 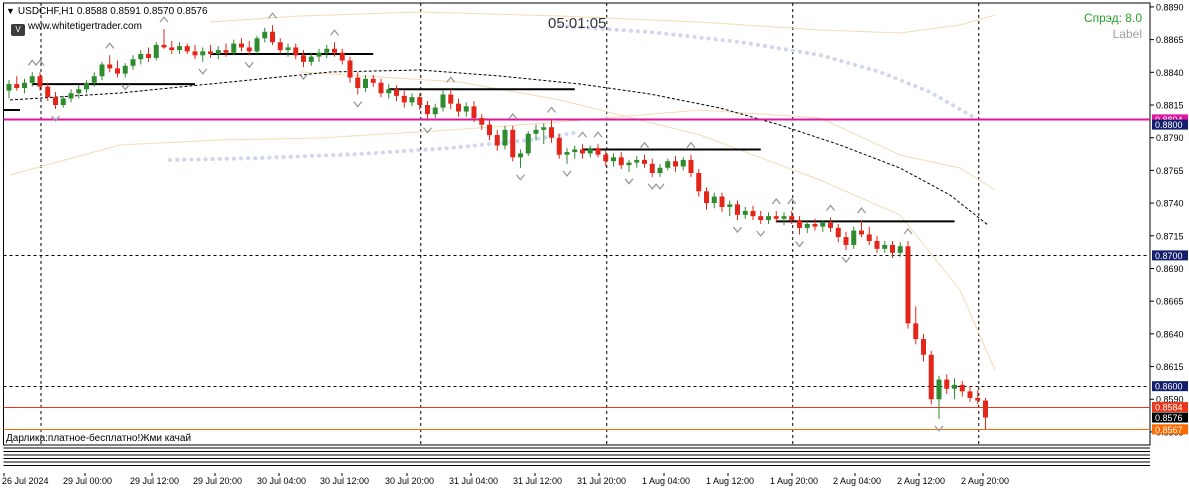 What do you see at coordinates (217, 481) in the screenshot?
I see `x-tick-label: 29 Jul 20:00` at bounding box center [217, 481].